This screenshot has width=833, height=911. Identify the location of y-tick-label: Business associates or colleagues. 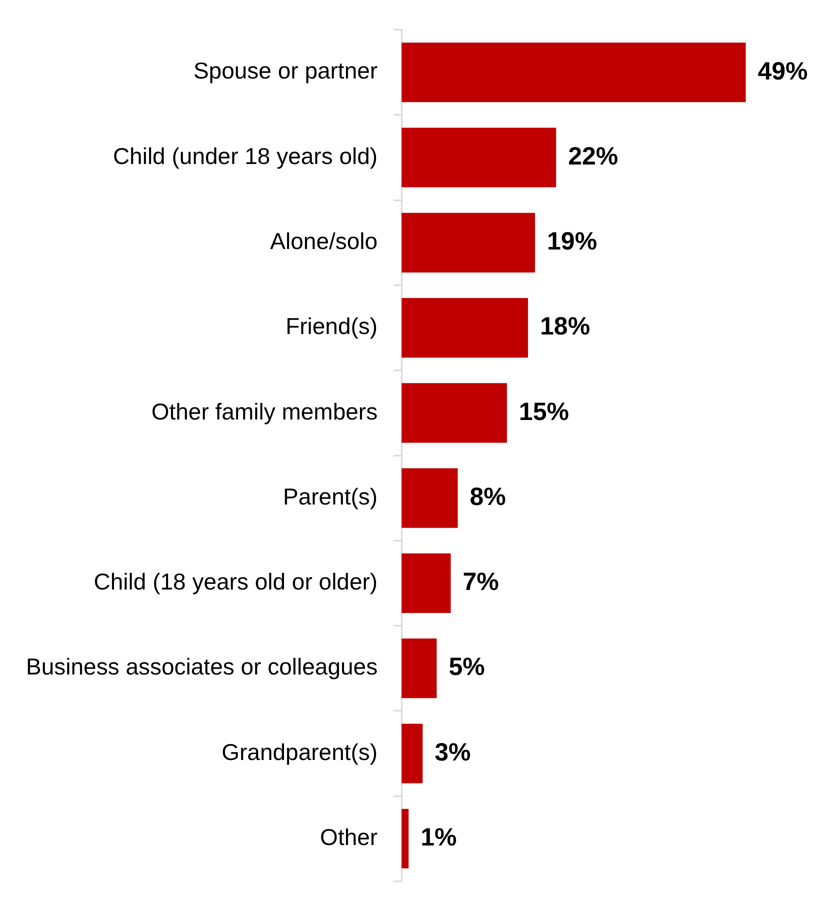
(202, 667).